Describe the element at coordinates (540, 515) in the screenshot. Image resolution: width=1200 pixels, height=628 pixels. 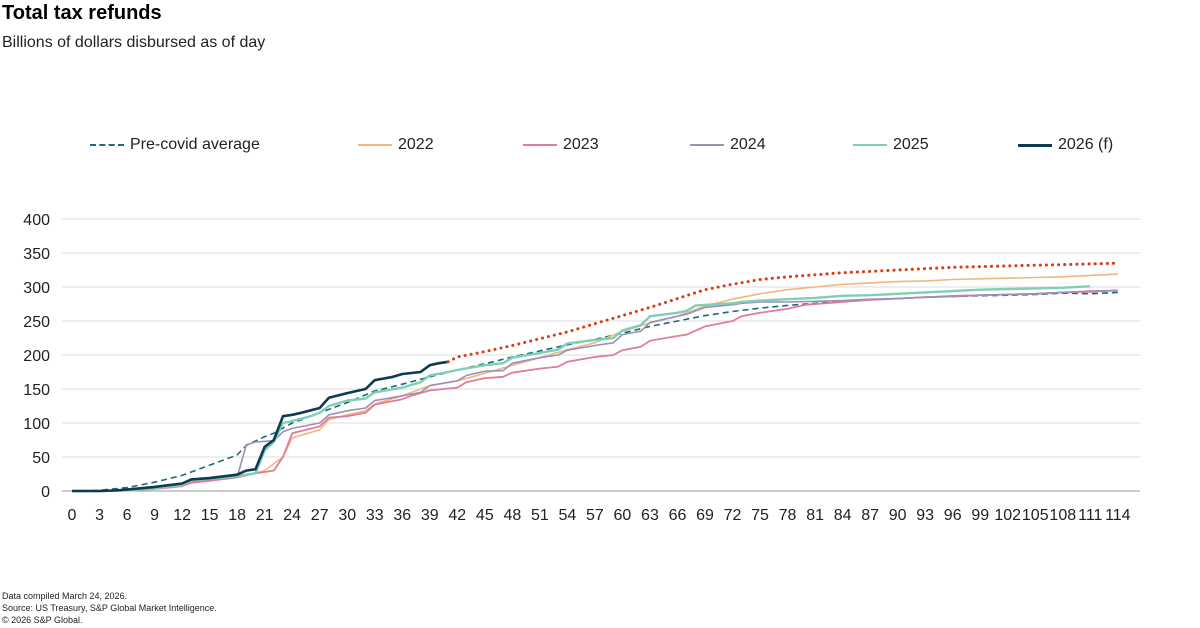
I see `x-tick-label: 51` at that location.